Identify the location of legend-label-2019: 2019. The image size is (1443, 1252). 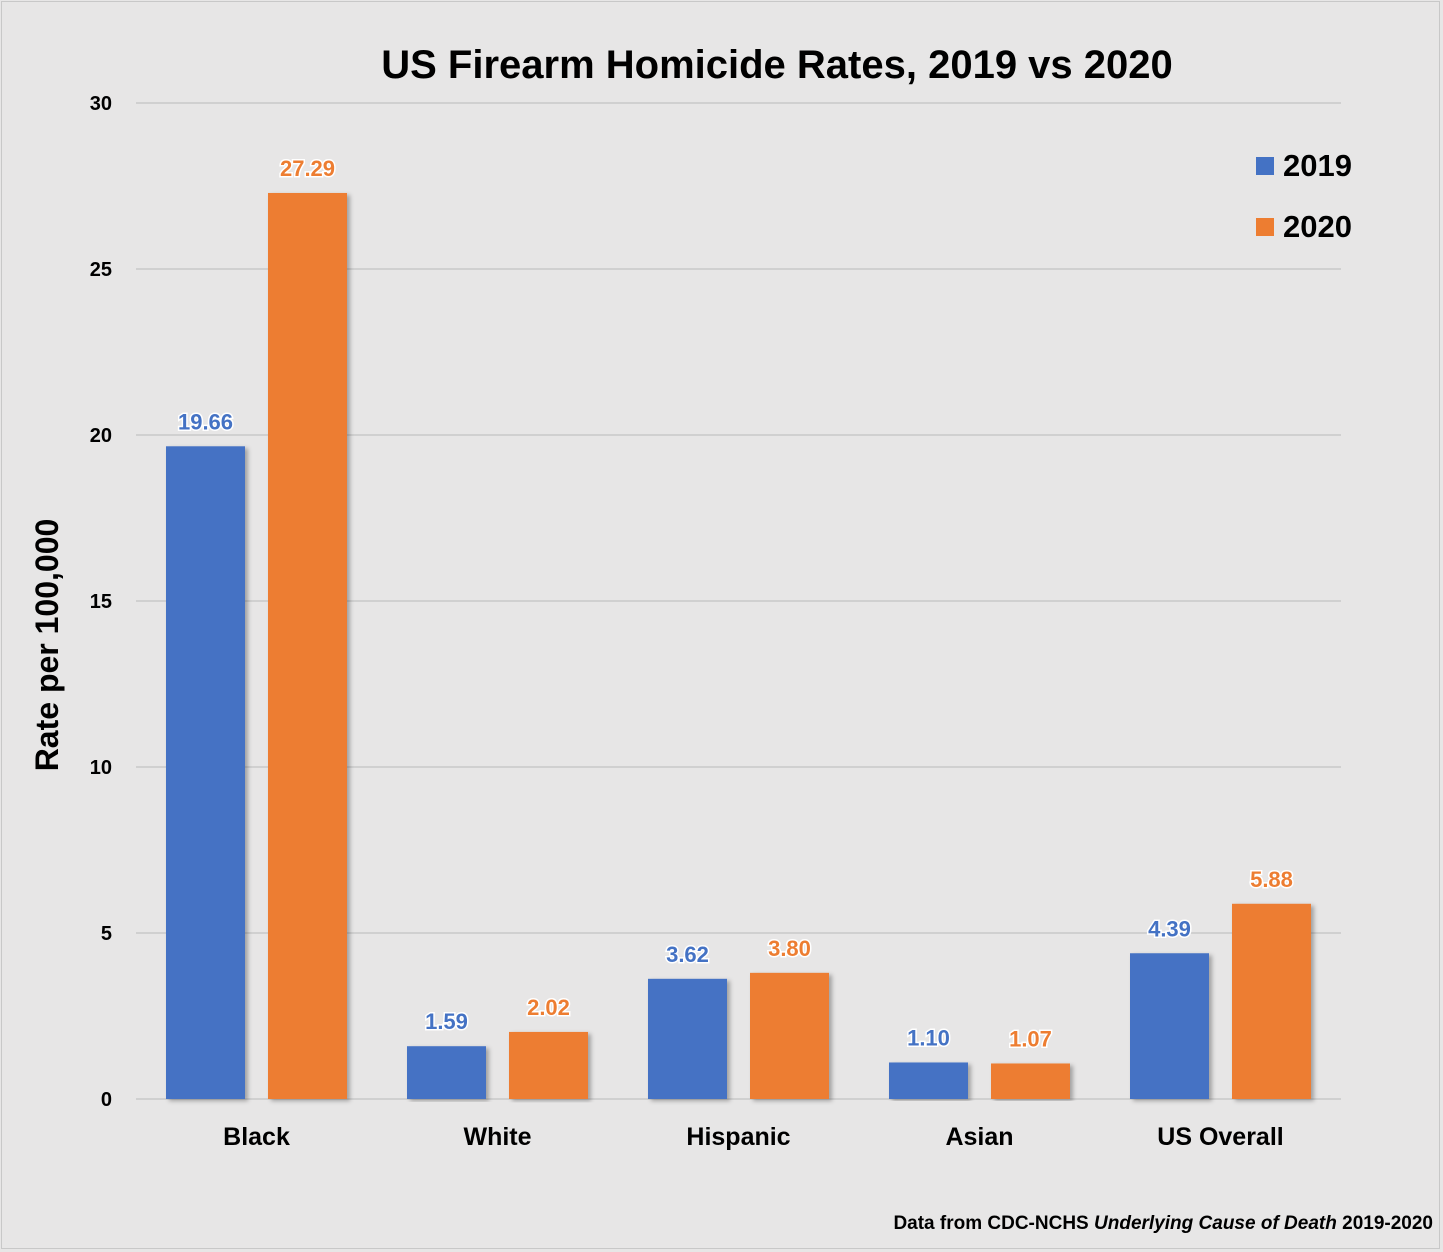
(1317, 165).